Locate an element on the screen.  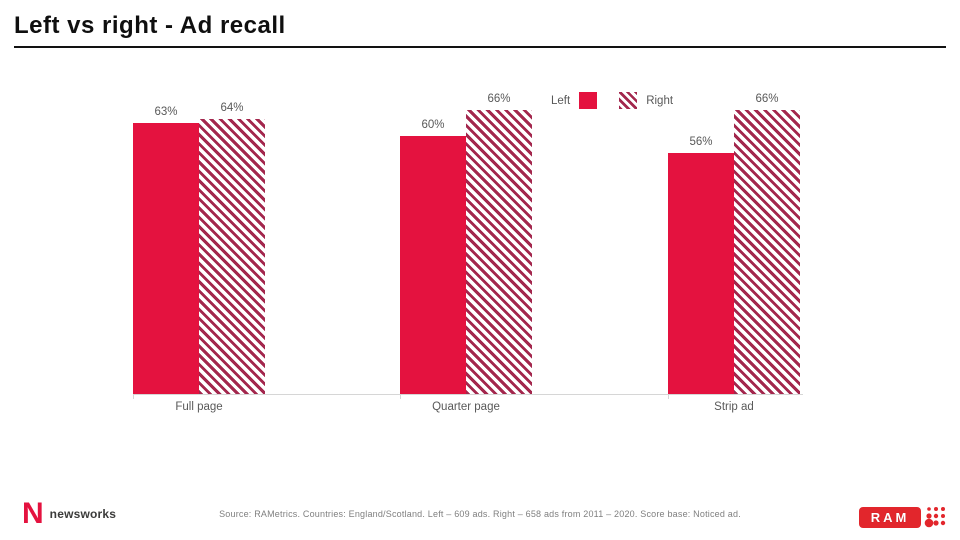
legend-swatch-striped-icon is located at coordinates (628, 100).